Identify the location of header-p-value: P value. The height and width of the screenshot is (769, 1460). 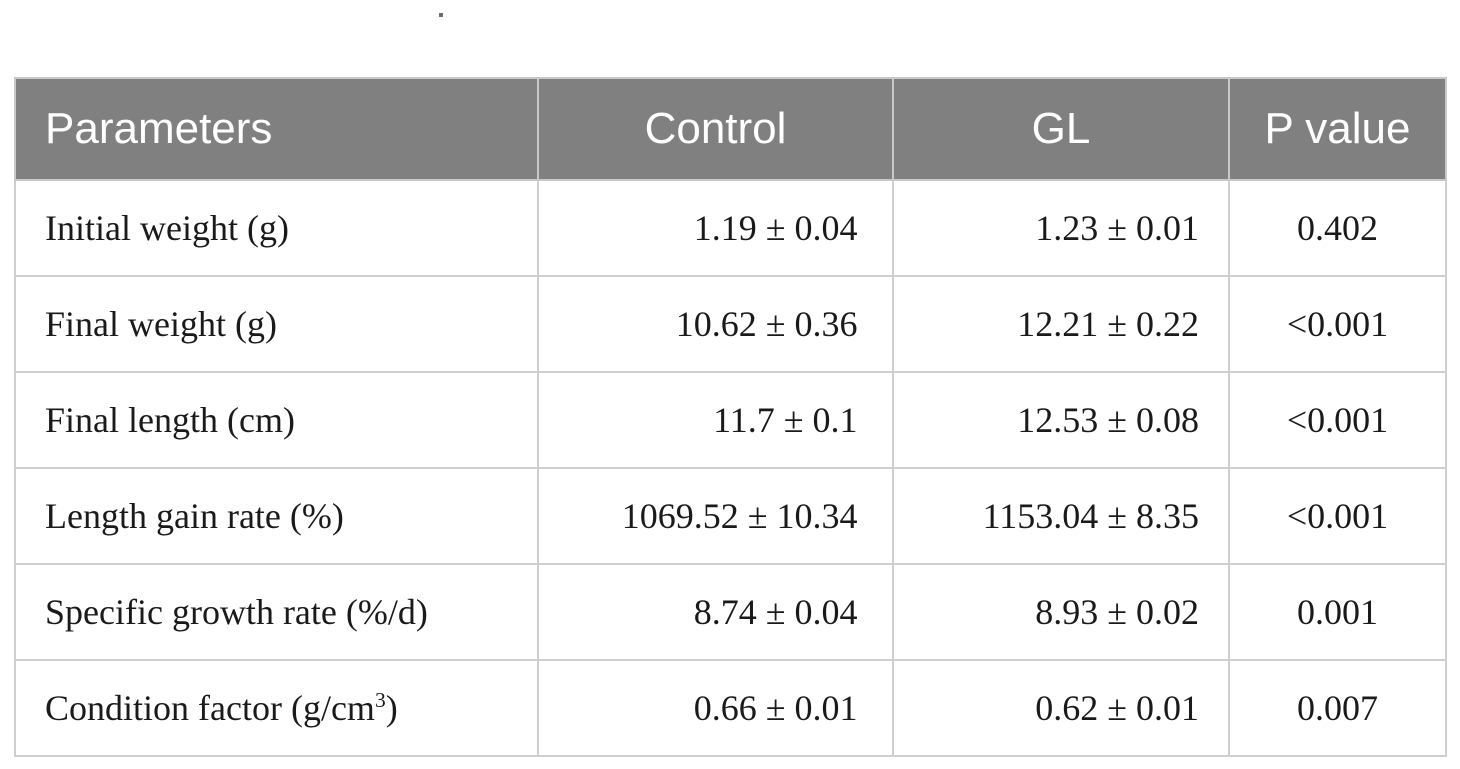
(1337, 129).